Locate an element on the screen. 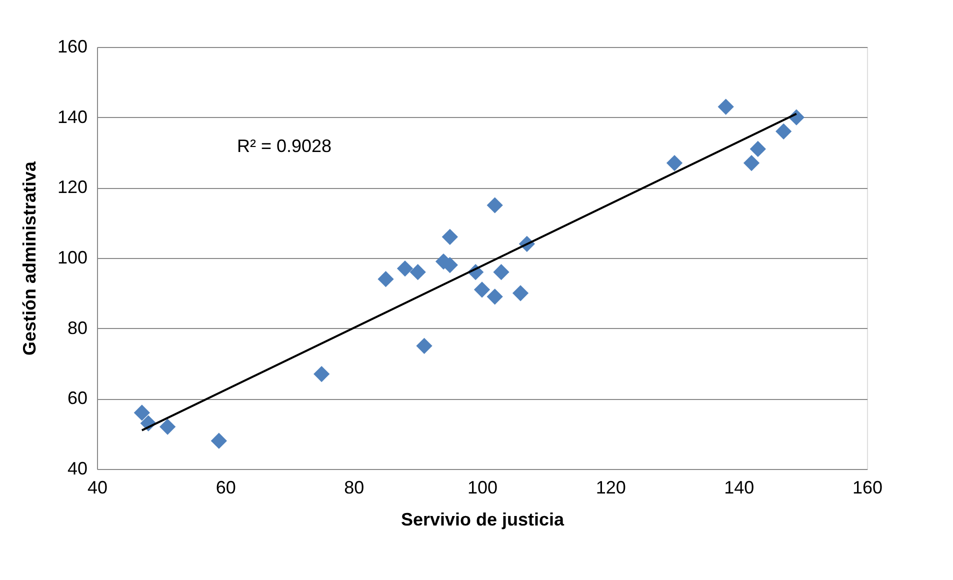  annotation: R² = 0.9028 is located at coordinates (284, 146).